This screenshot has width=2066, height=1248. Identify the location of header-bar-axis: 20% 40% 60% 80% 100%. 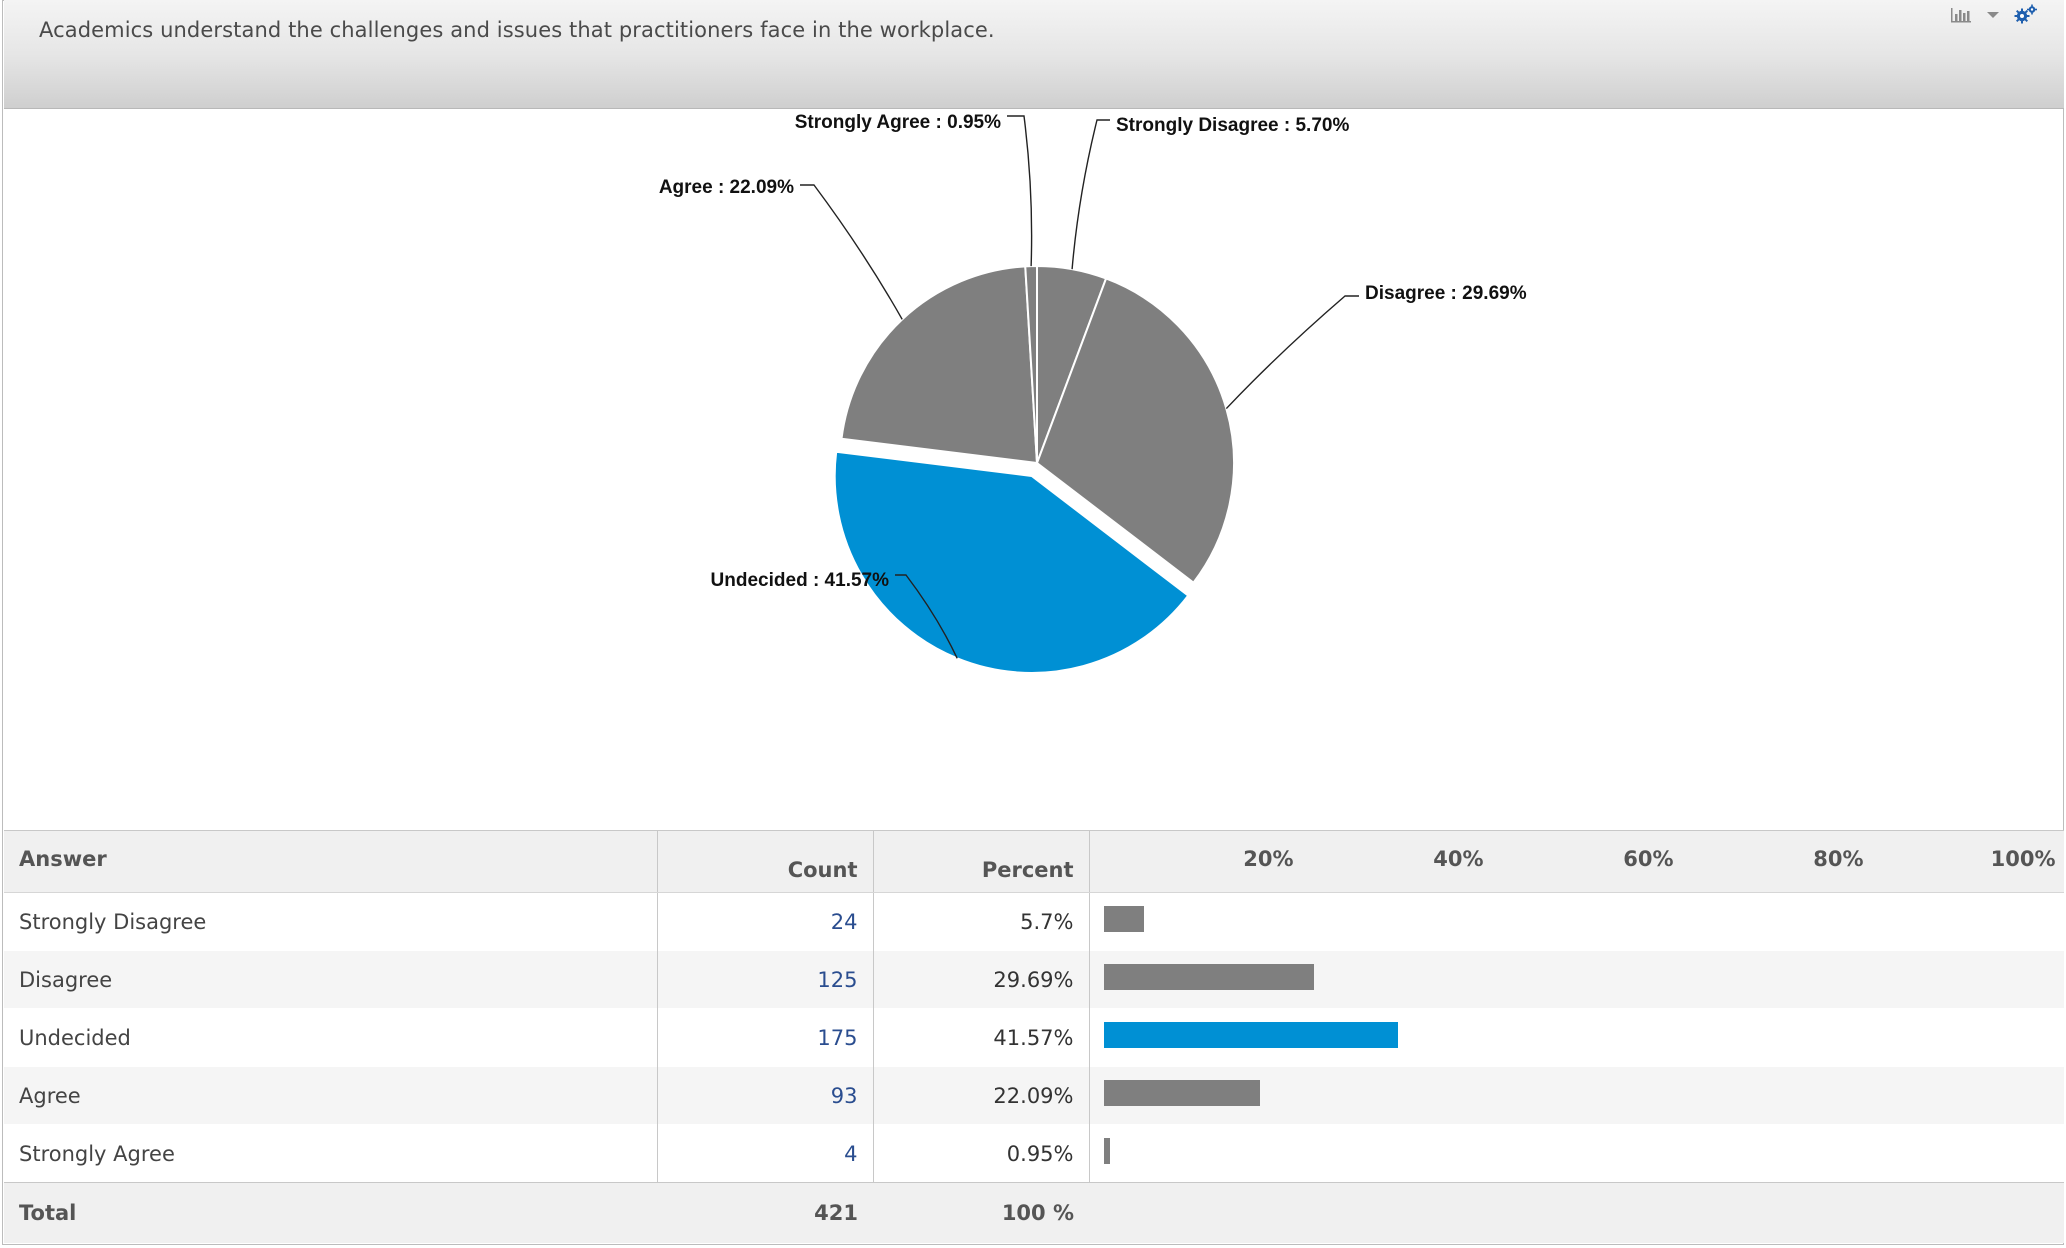
(1576, 861).